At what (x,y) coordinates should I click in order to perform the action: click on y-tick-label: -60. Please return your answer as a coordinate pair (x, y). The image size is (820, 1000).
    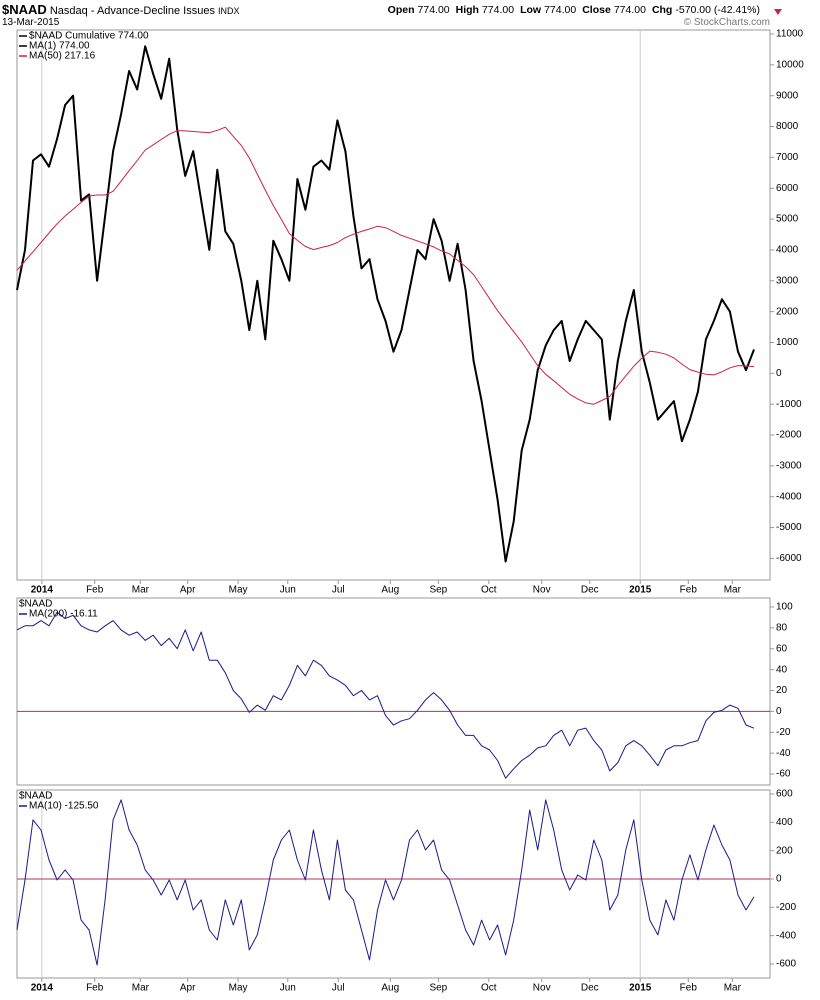
    Looking at the image, I should click on (783, 774).